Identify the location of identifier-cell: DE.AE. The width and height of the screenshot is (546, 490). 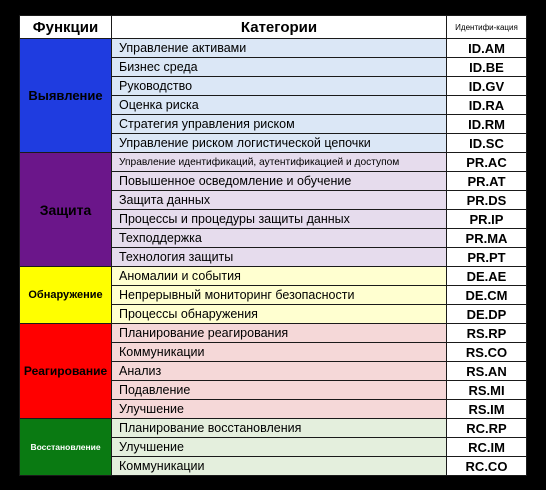
(486, 276).